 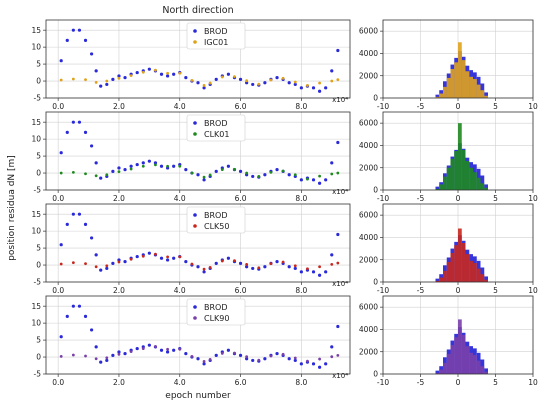 What do you see at coordinates (495, 198) in the screenshot?
I see `x-tick-label: 5` at bounding box center [495, 198].